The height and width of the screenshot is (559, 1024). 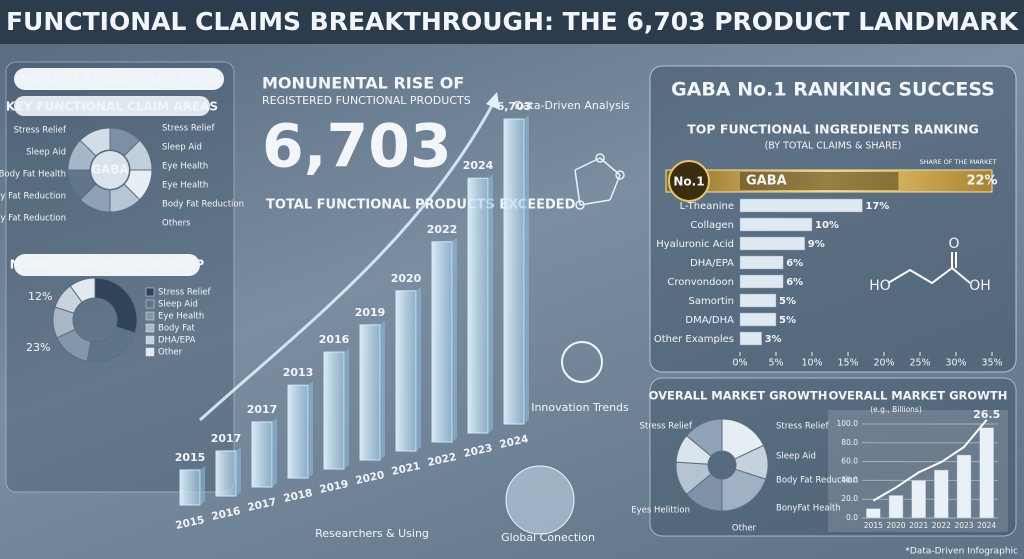 I want to click on x-tick-label: 2017, so click(x=261, y=505).